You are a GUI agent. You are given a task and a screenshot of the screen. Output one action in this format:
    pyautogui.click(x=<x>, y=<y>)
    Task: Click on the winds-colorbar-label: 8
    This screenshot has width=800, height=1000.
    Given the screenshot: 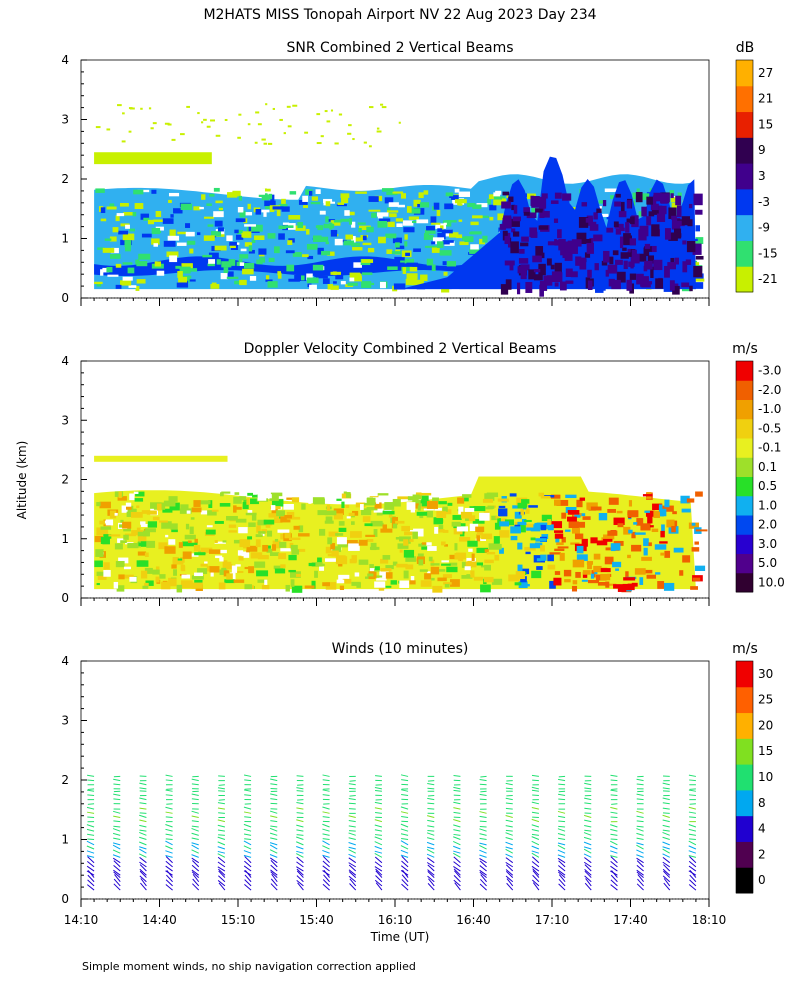 What is the action you would take?
    pyautogui.click(x=762, y=803)
    